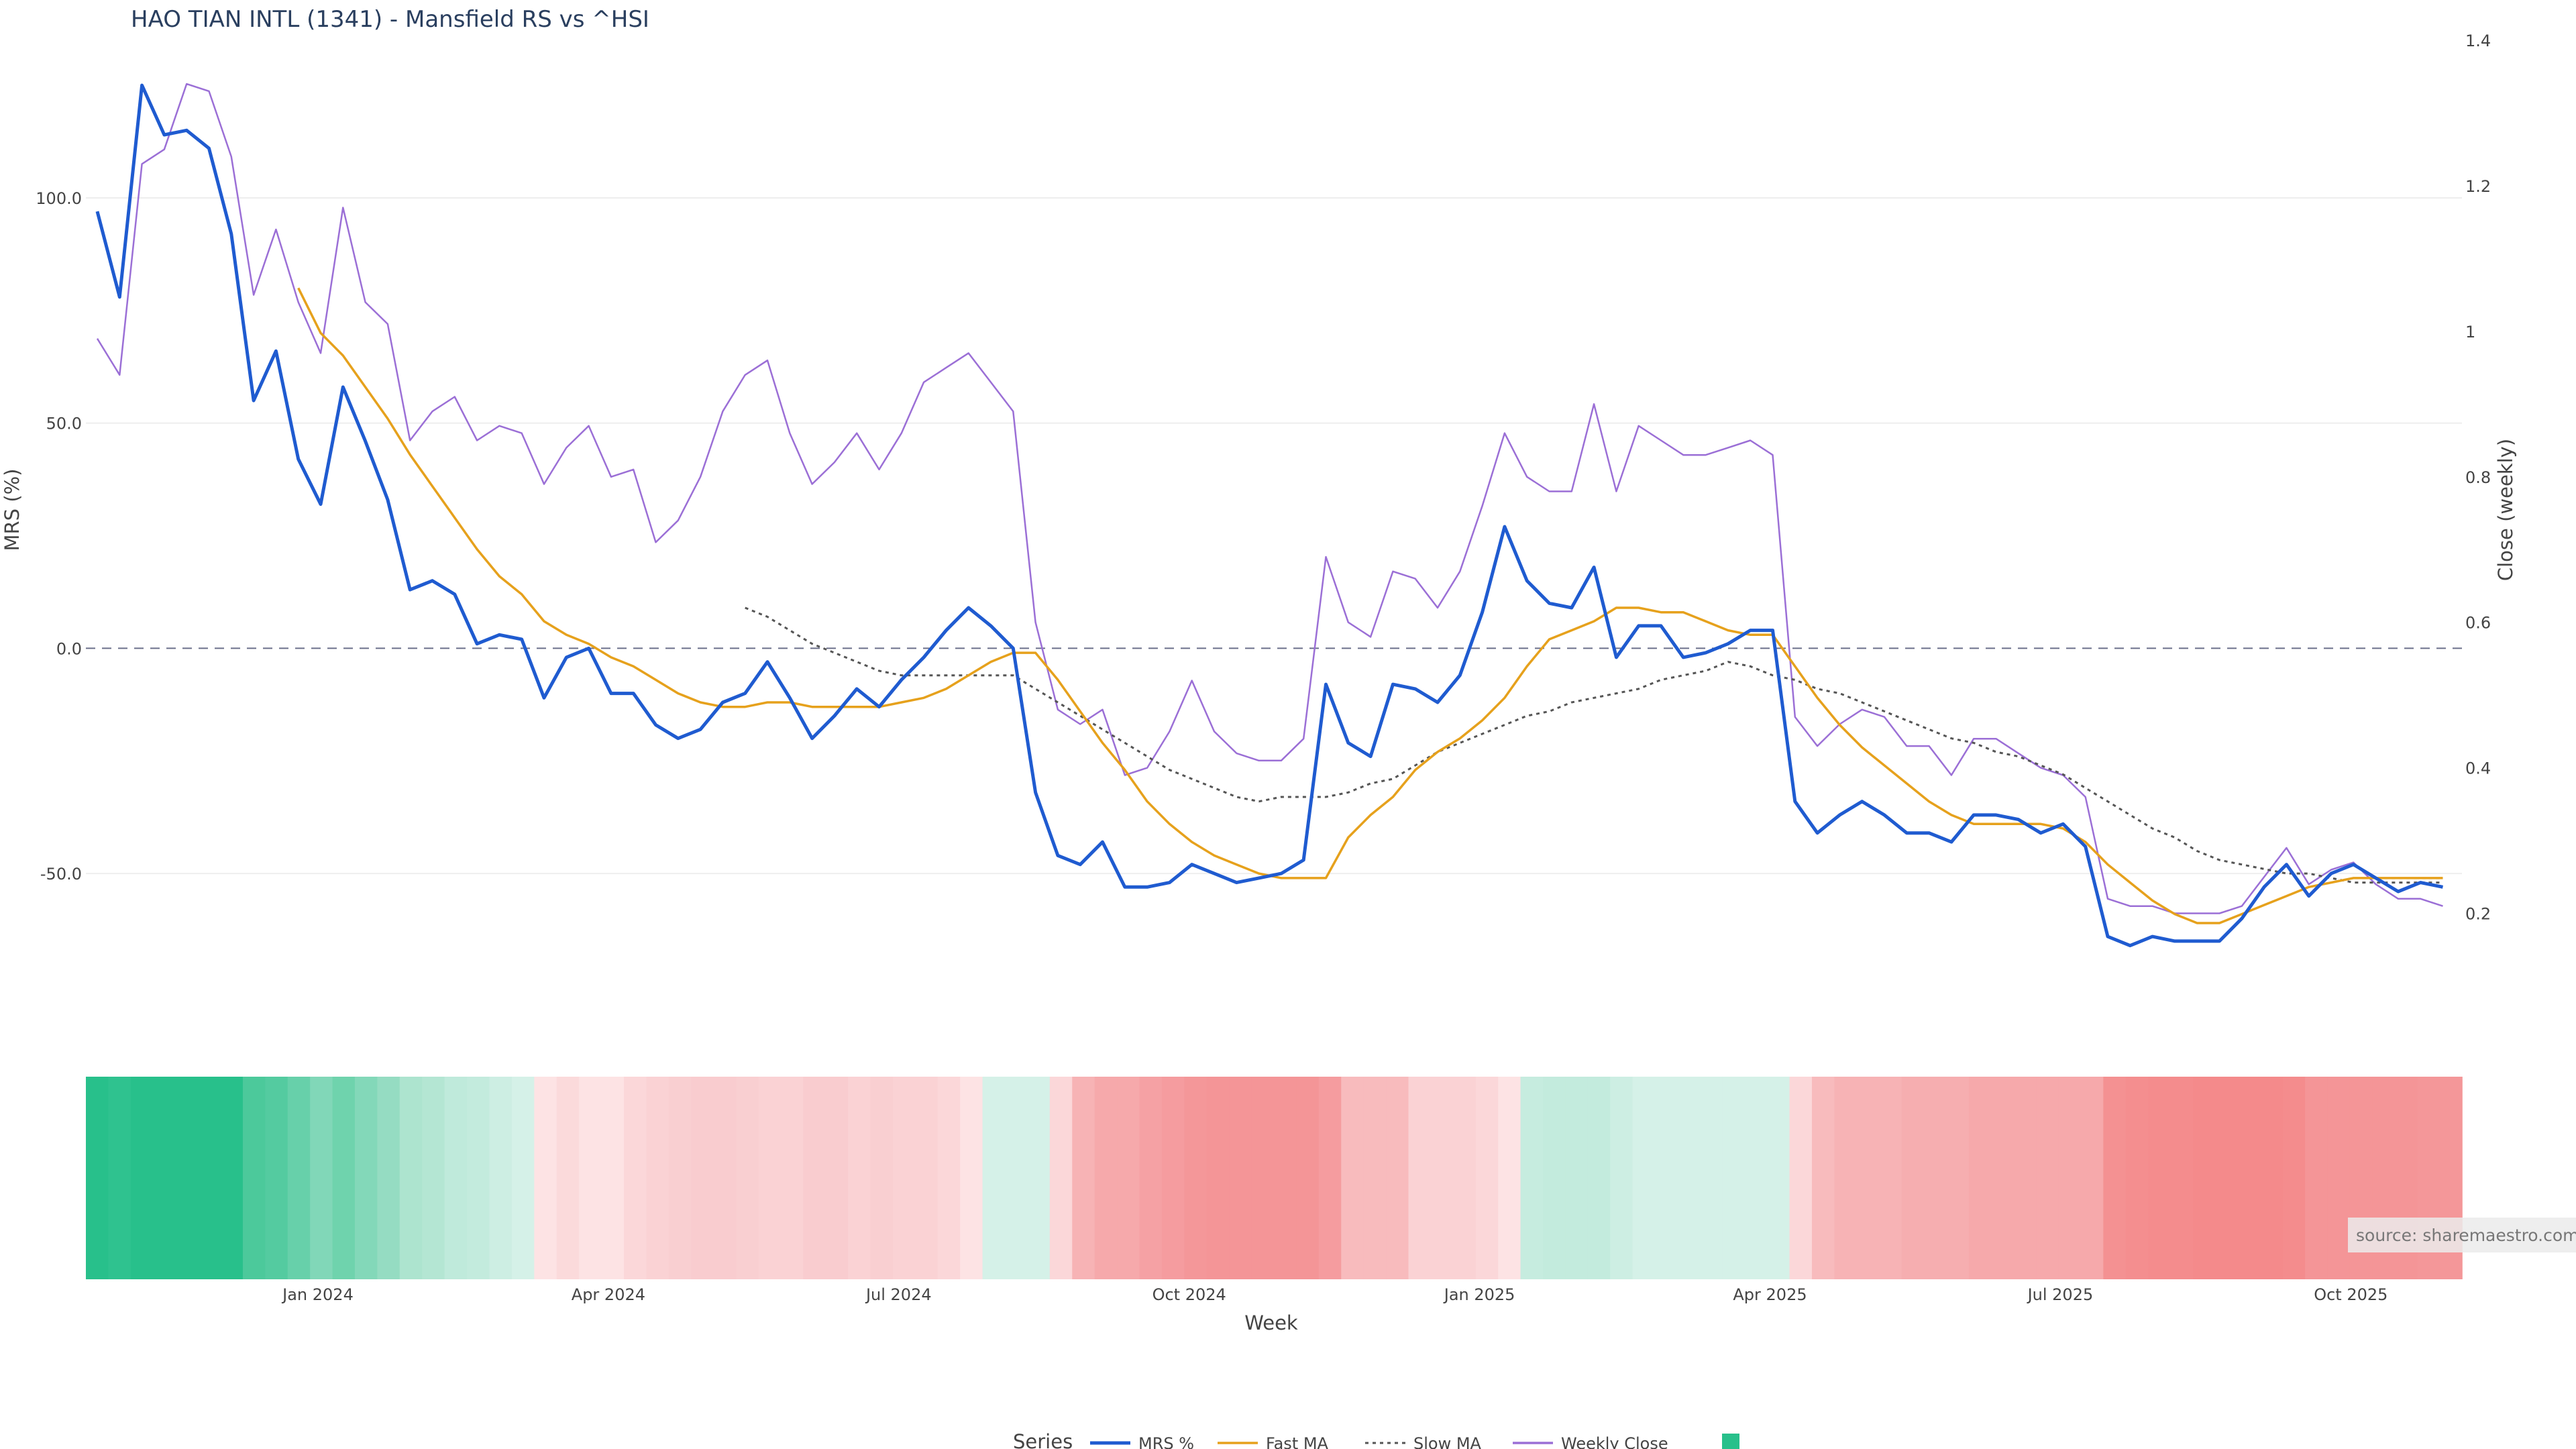  Describe the element at coordinates (1447, 1441) in the screenshot. I see `legend-entry-label: Slow MA` at that location.